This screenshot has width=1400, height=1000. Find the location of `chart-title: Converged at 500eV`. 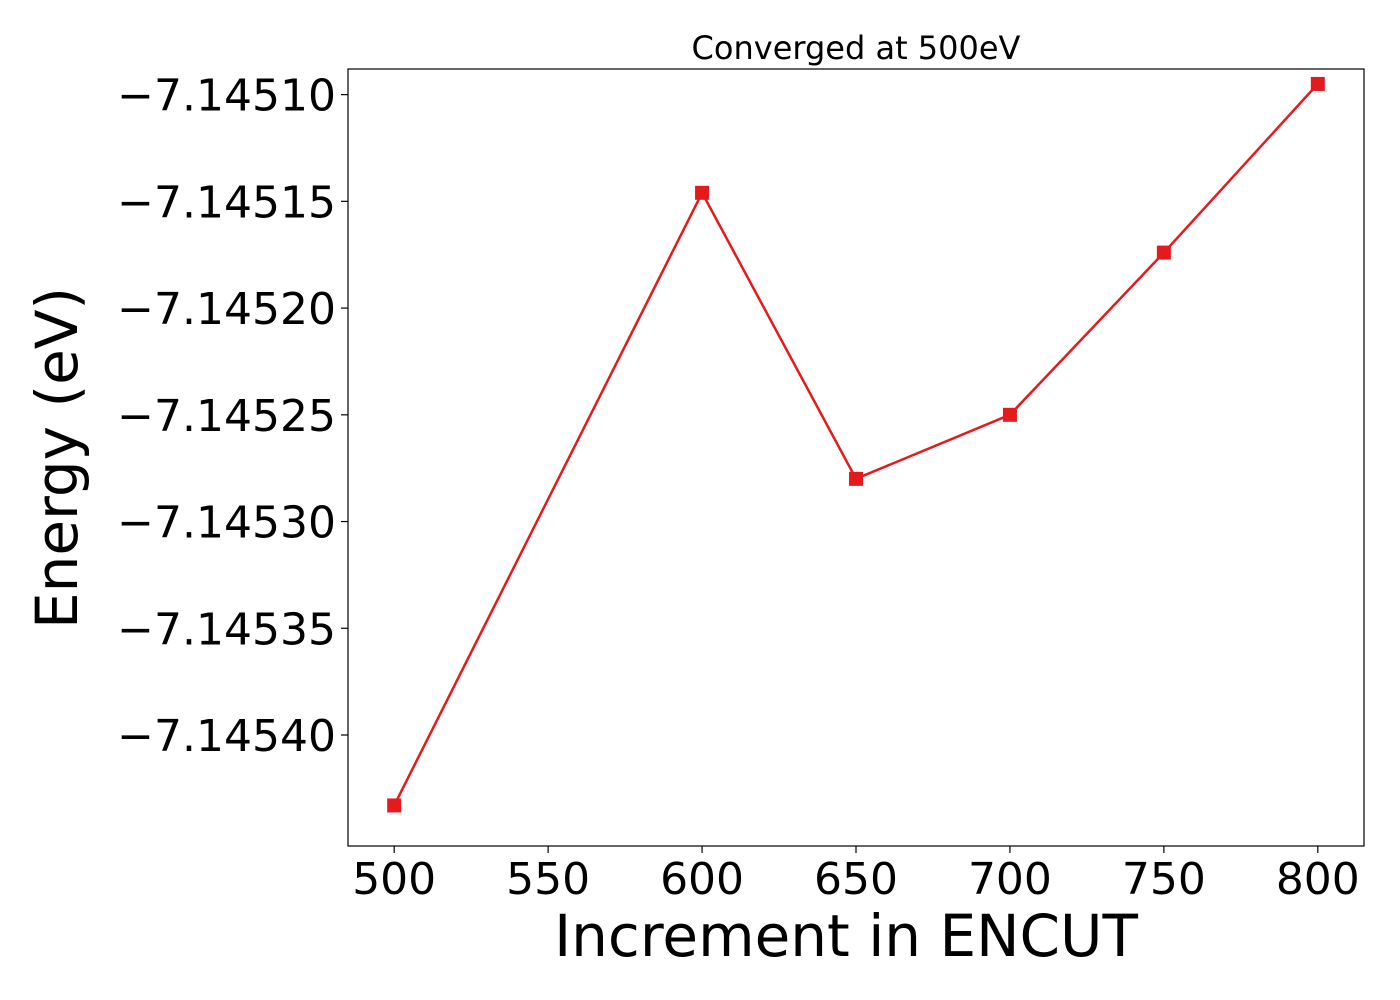

chart-title: Converged at 500eV is located at coordinates (856, 48).